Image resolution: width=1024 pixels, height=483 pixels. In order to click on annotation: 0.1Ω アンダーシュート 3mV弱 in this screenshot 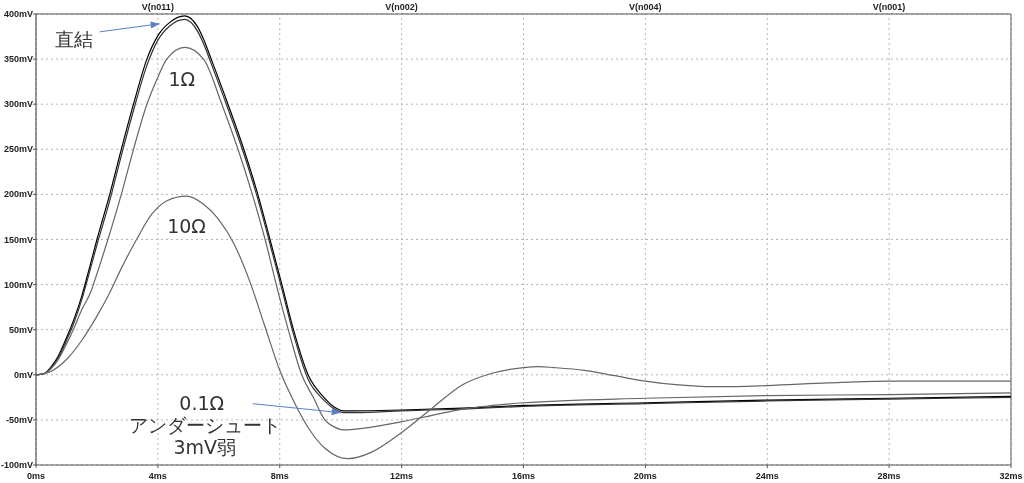, I will do `click(201, 424)`.